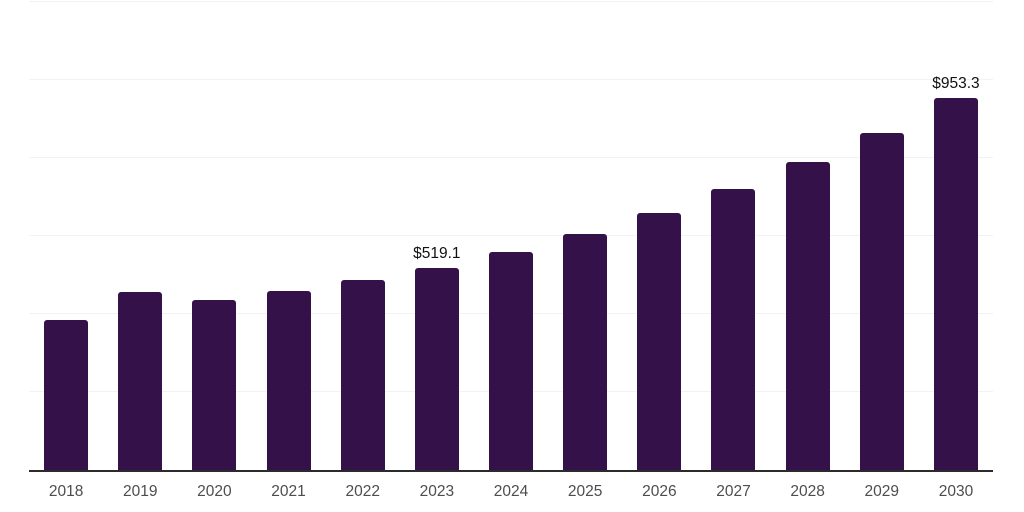 The height and width of the screenshot is (512, 1024). Describe the element at coordinates (585, 351) in the screenshot. I see `bar-2025` at that location.